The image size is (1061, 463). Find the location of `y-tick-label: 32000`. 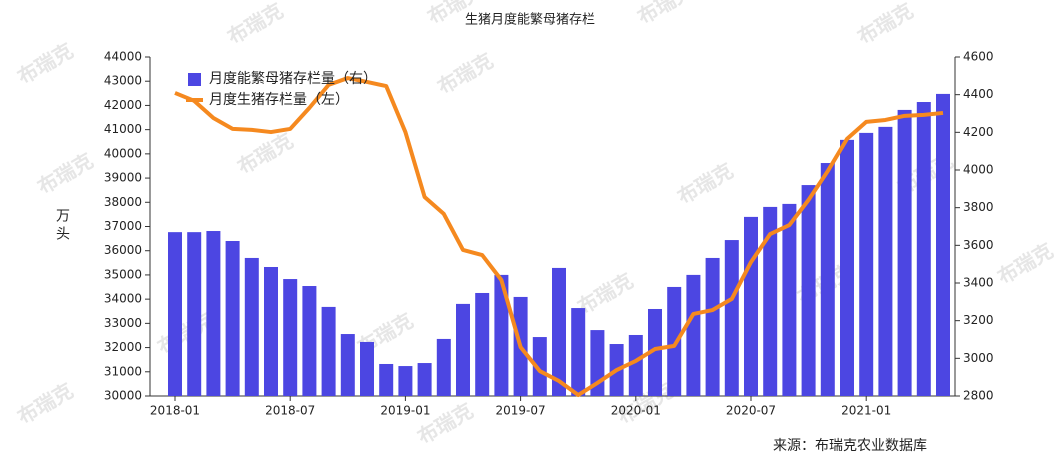

y-tick-label: 32000 is located at coordinates (123, 347).